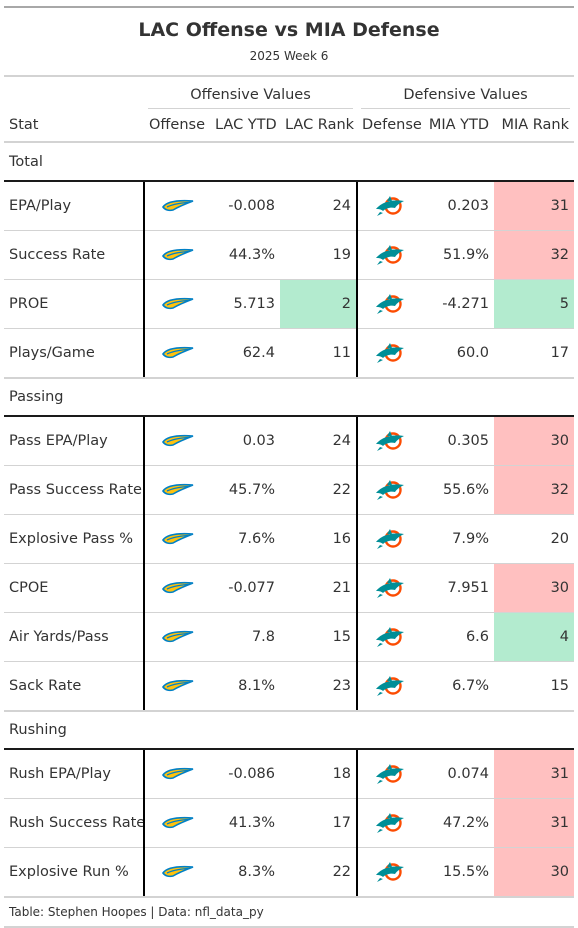 The image size is (578, 928). Describe the element at coordinates (74, 490) in the screenshot. I see `stat-name: Pass Success Rate` at that location.